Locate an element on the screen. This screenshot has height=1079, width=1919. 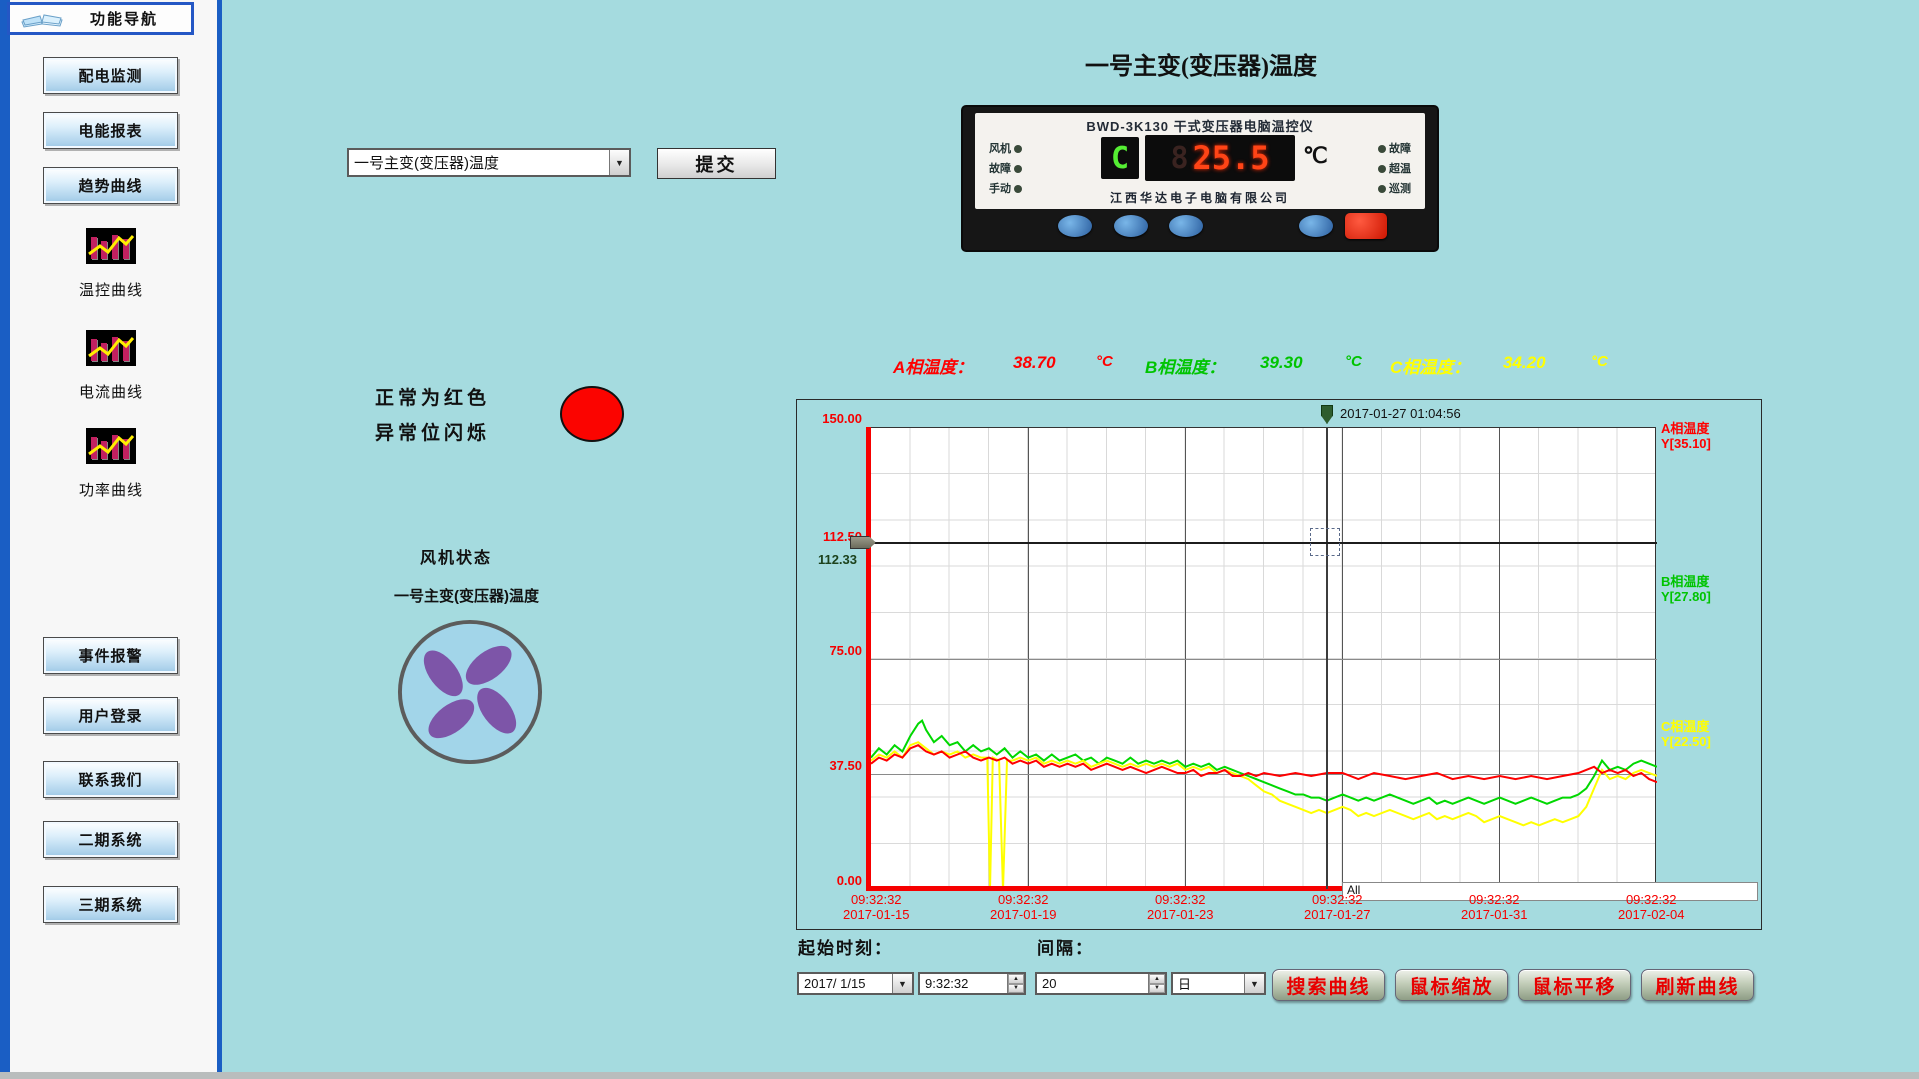
legend-phase-b: B相温度 Y[27.80] is located at coordinates (1686, 589).